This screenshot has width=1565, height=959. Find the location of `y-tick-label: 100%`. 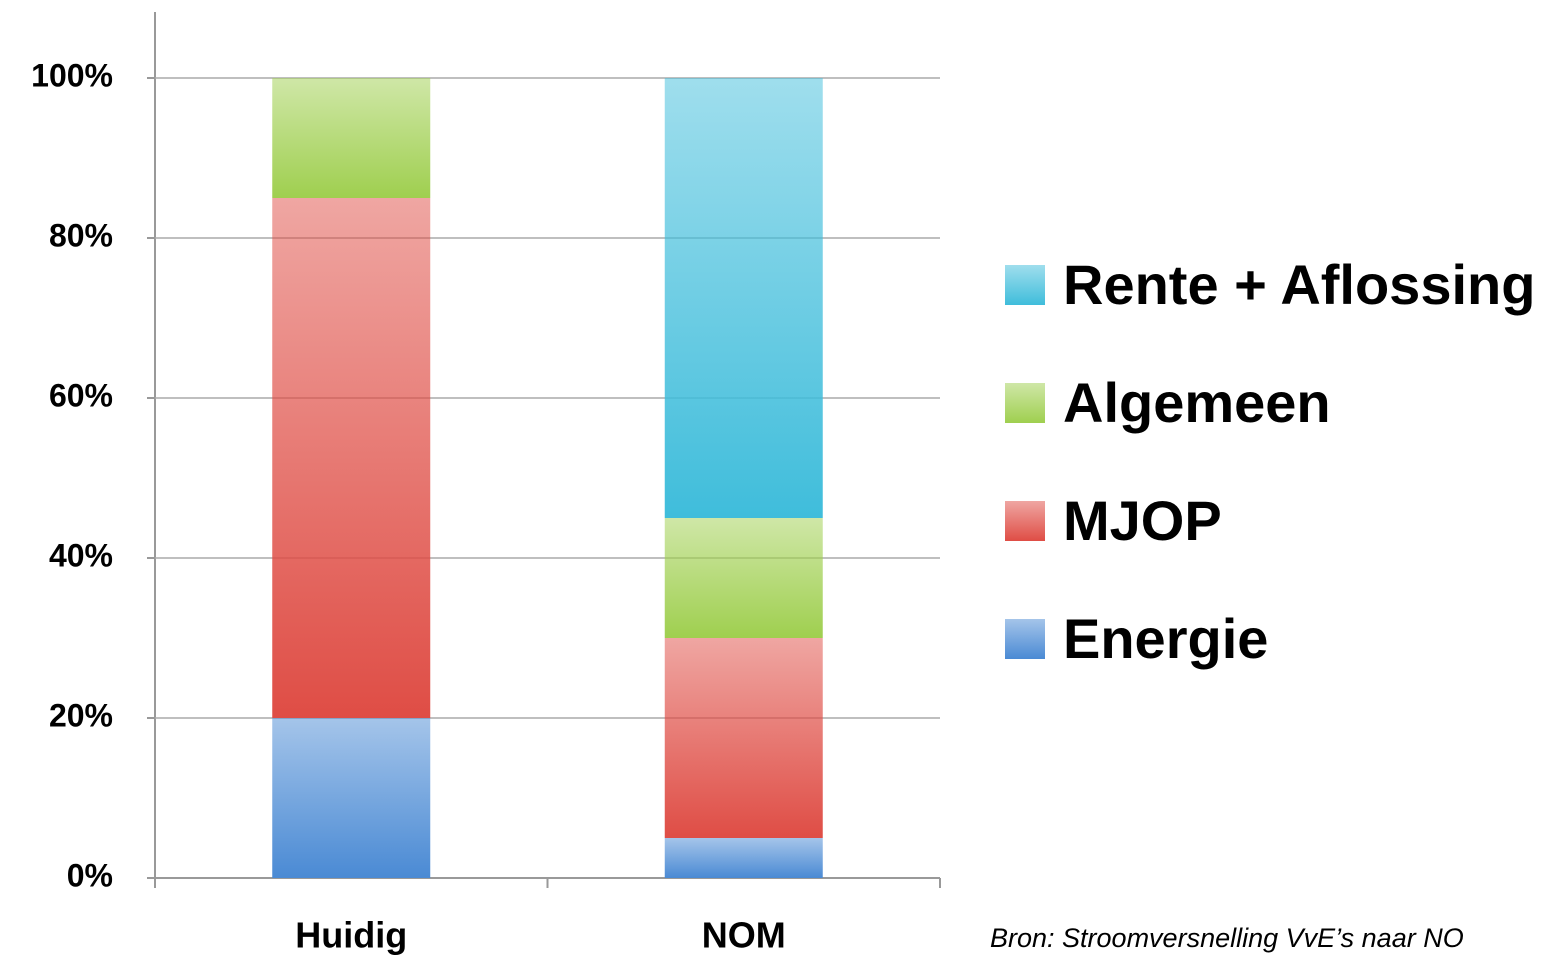

y-tick-label: 100% is located at coordinates (72, 75).